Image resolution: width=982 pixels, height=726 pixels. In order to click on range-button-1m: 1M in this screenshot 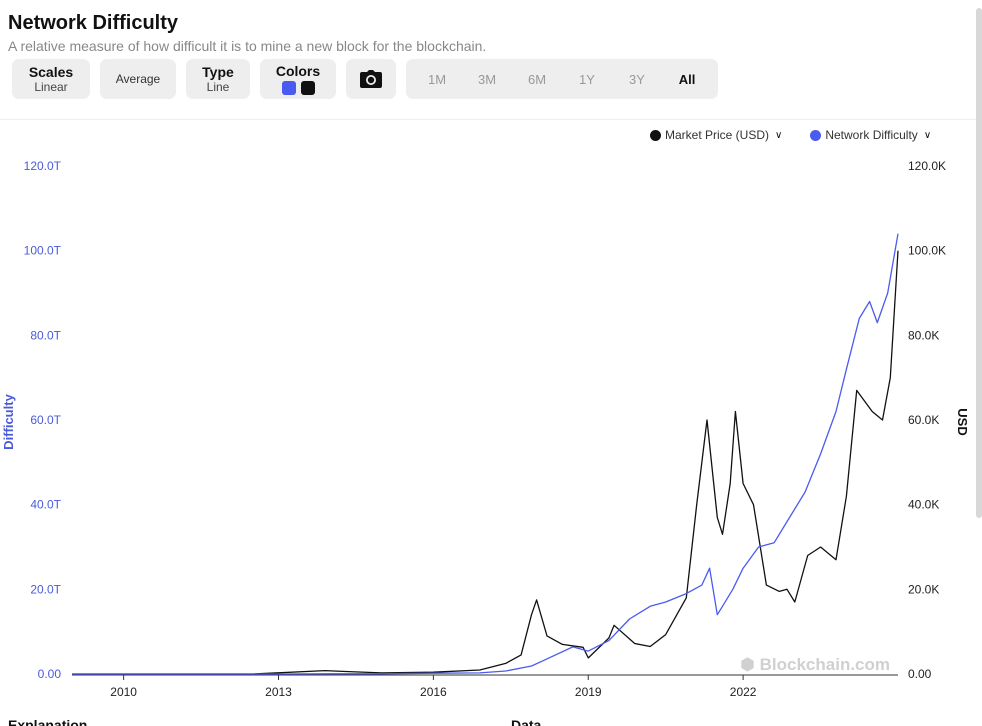, I will do `click(437, 79)`.